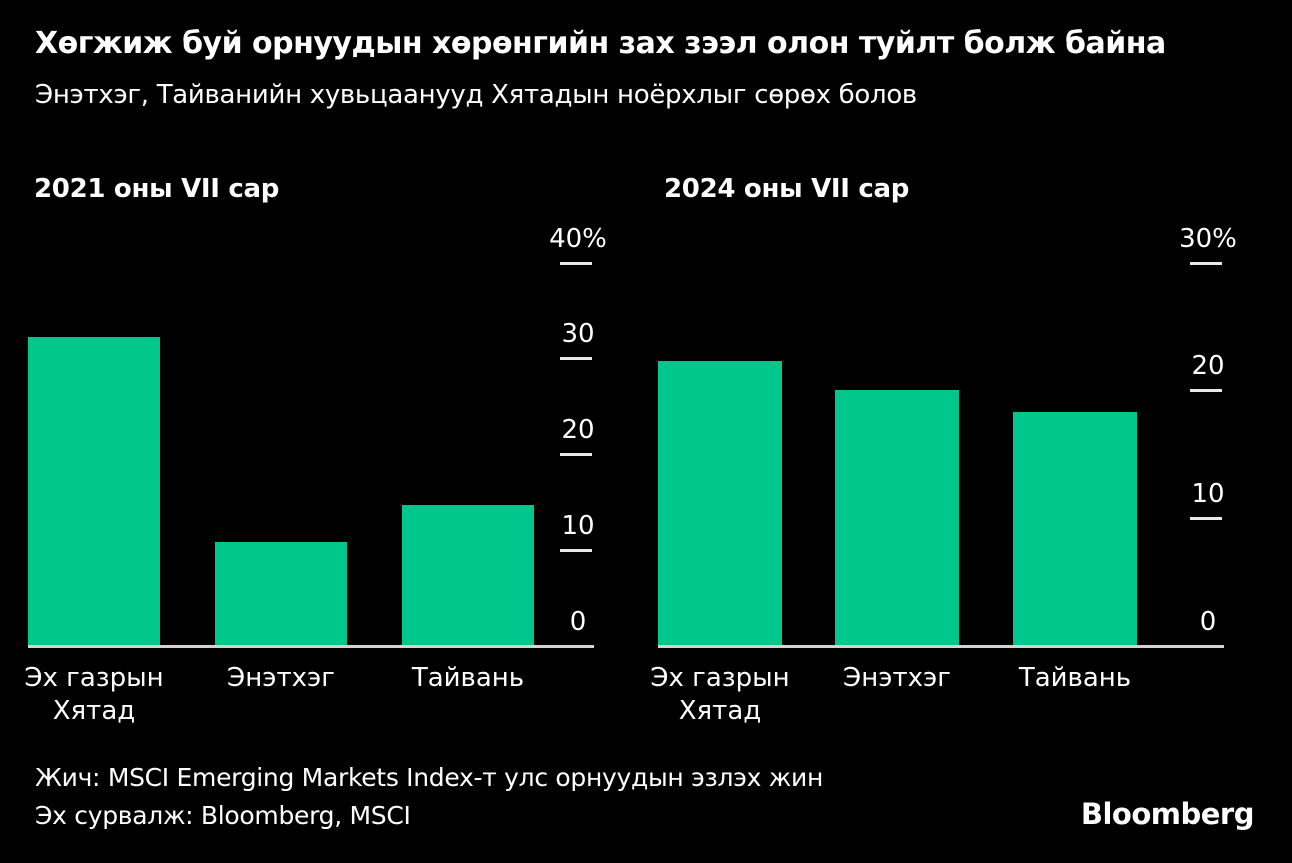 The width and height of the screenshot is (1292, 863). Describe the element at coordinates (223, 815) in the screenshot. I see `source-line: Эх сурвалж: Bloomberg, MSCI` at that location.